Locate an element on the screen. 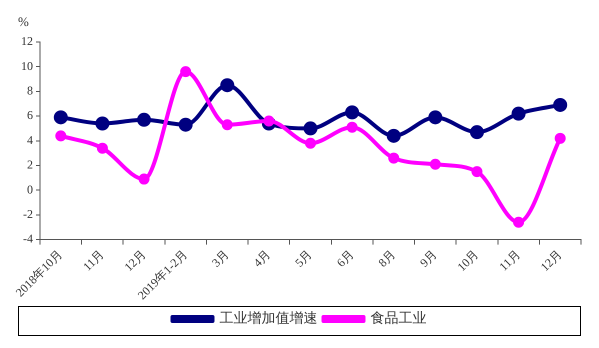 The width and height of the screenshot is (599, 348). legend-label: 食品工业 is located at coordinates (398, 318).